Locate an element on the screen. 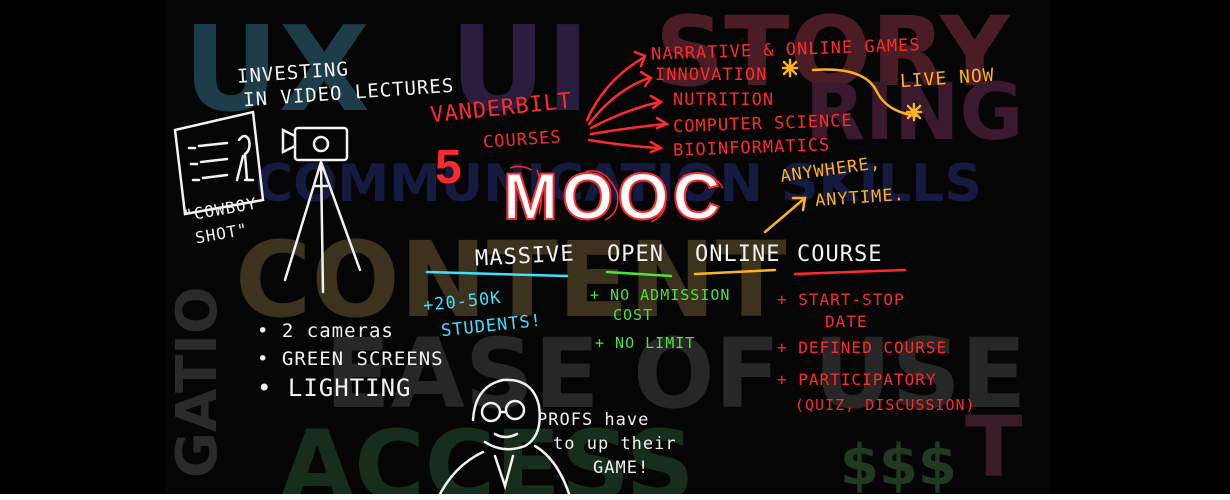  lecture-slide-sketch is located at coordinates (219, 163).